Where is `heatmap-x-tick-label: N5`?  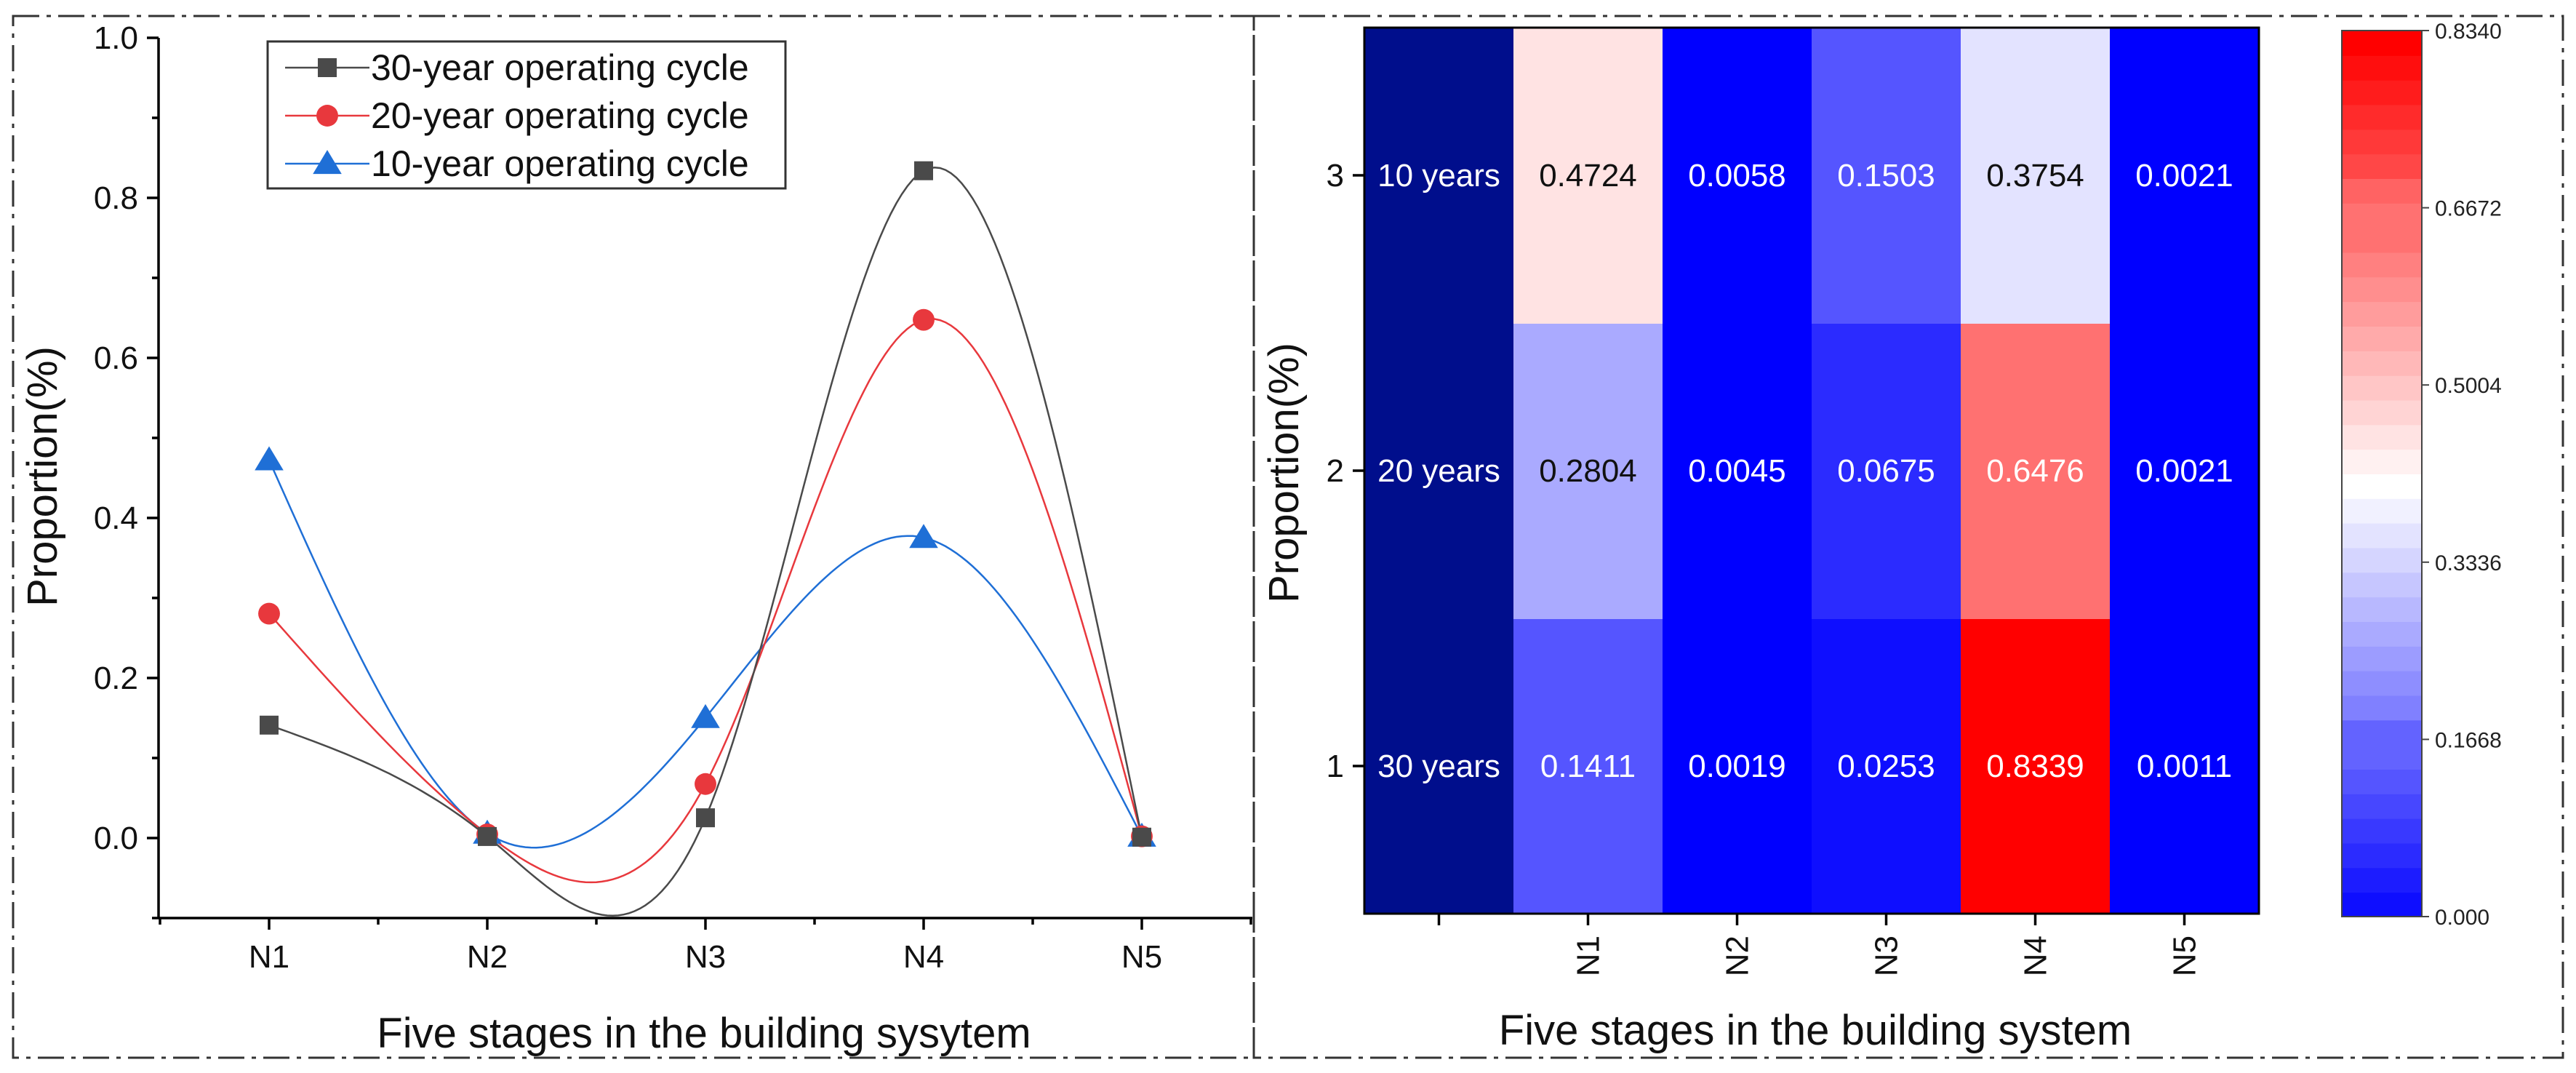
heatmap-x-tick-label: N5 is located at coordinates (2185, 956).